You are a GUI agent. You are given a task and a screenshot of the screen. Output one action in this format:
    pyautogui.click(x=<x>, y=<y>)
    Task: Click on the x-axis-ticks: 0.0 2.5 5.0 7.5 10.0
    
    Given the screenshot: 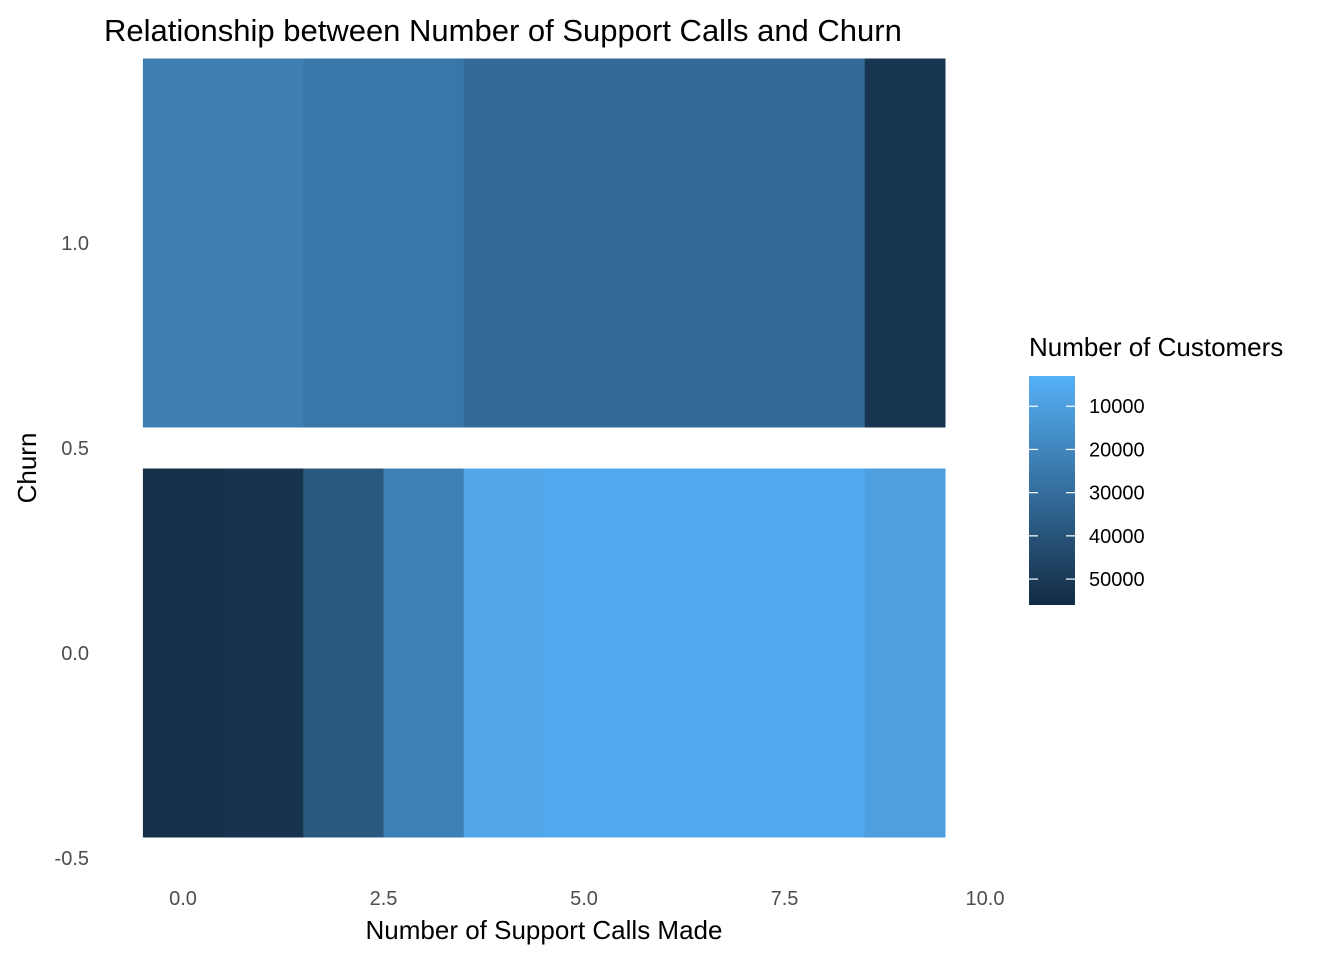 What is the action you would take?
    pyautogui.click(x=586, y=899)
    